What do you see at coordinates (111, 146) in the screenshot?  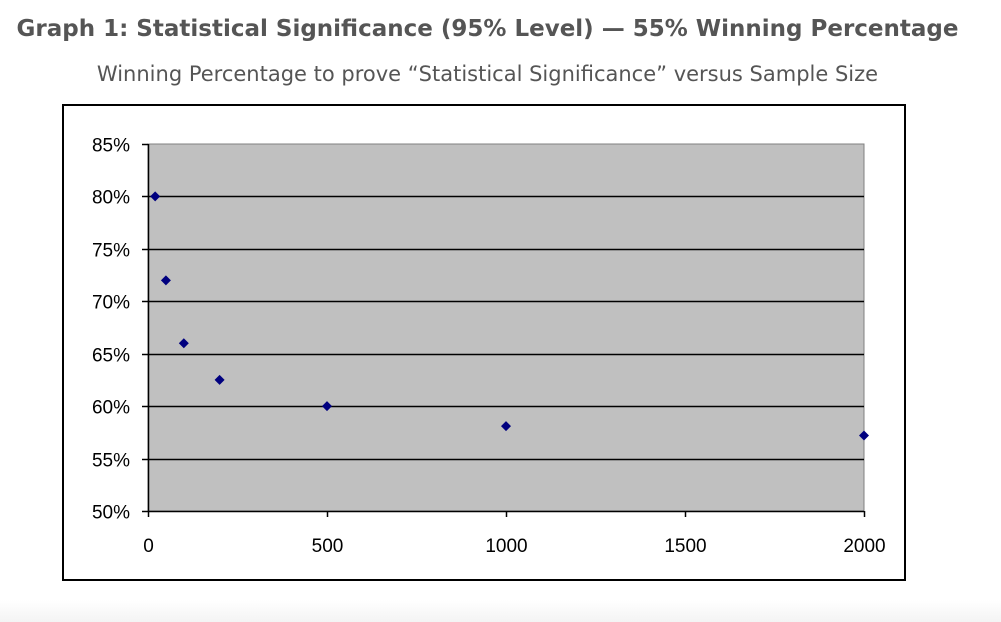 I see `y-tick-label: 85%` at bounding box center [111, 146].